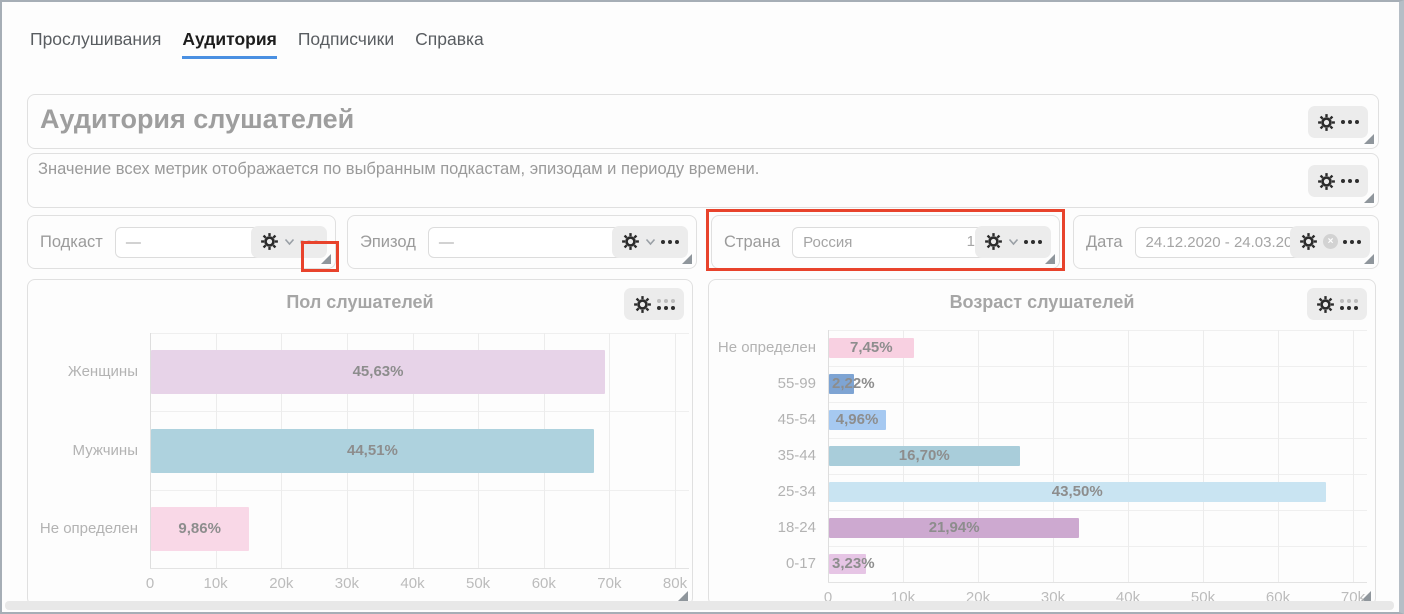 This screenshot has width=1404, height=614. Describe the element at coordinates (197, 119) in the screenshot. I see `page-title: Аудитория слушателей` at that location.